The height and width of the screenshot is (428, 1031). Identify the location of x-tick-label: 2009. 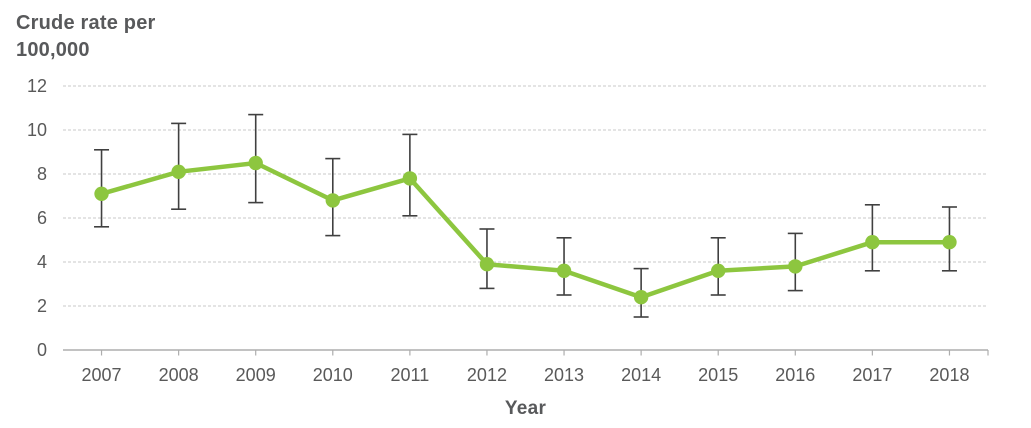
(256, 375).